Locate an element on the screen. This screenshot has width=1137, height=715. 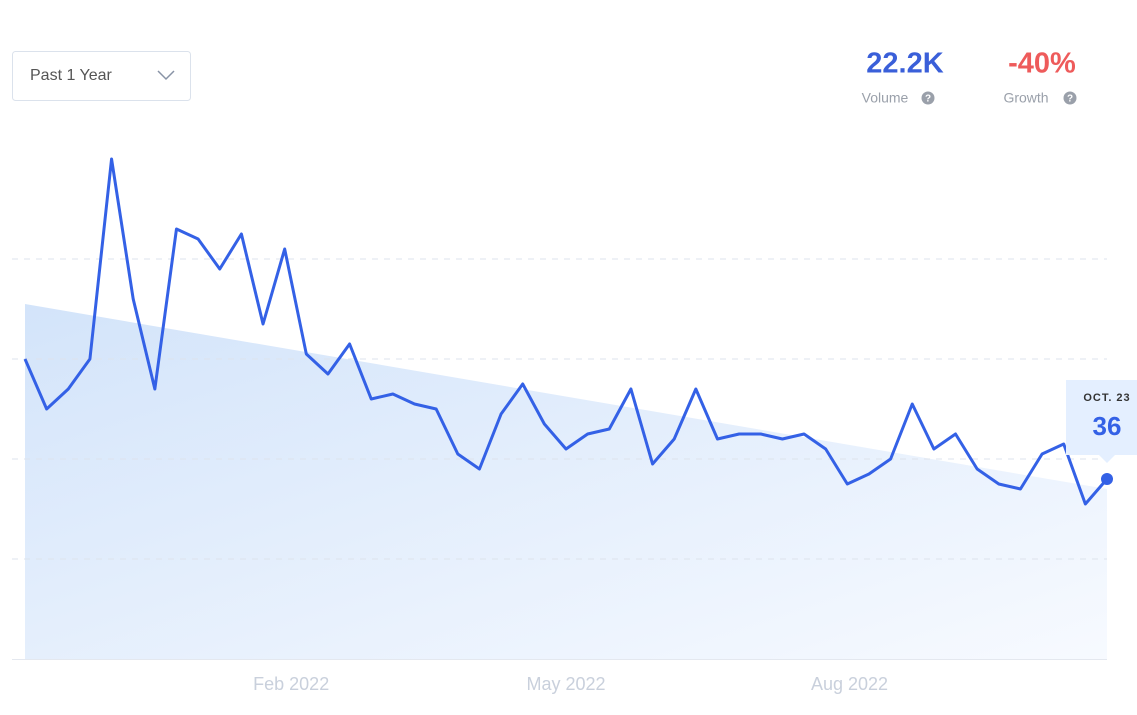
dropdown-box is located at coordinates (101, 76).